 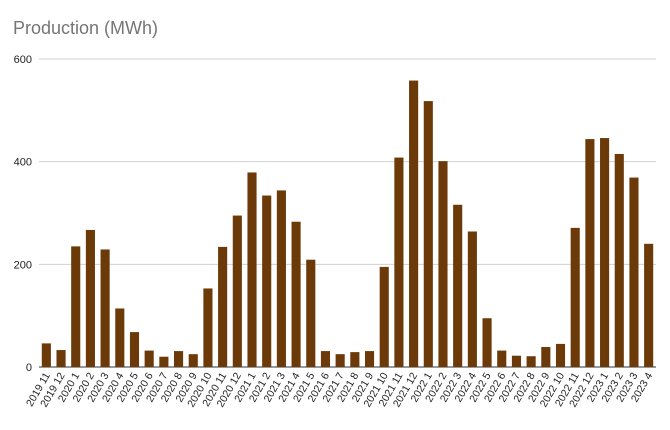 What do you see at coordinates (23, 163) in the screenshot?
I see `y-tick-label: 400` at bounding box center [23, 163].